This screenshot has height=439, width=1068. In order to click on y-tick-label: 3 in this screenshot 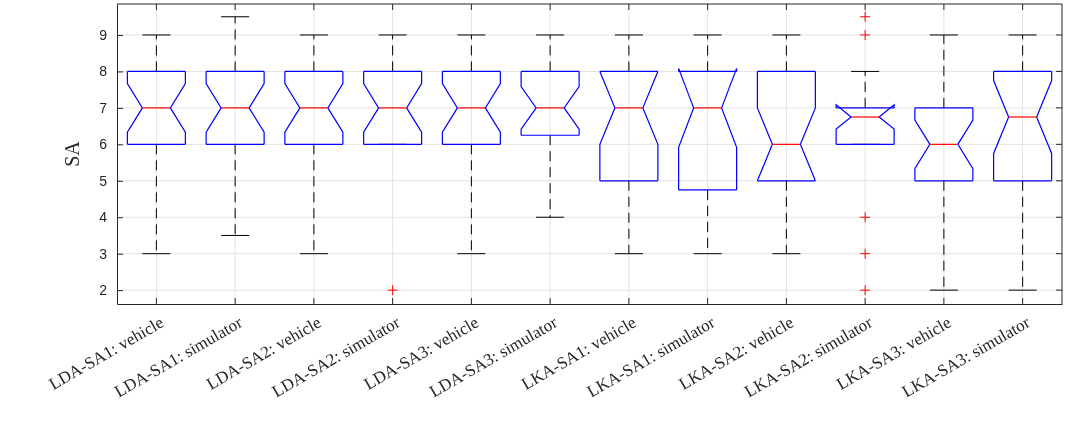, I will do `click(103, 253)`.